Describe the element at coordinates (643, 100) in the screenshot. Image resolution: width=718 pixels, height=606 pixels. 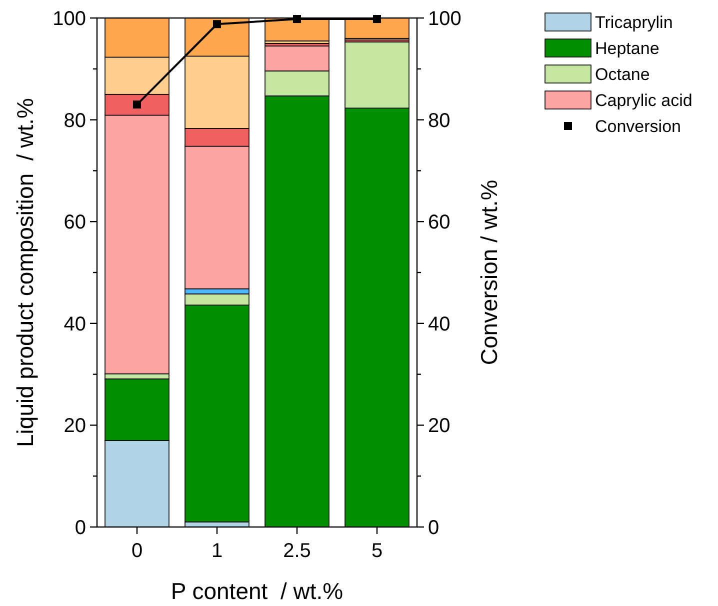
I see `legend-label: Caprylic acid` at that location.